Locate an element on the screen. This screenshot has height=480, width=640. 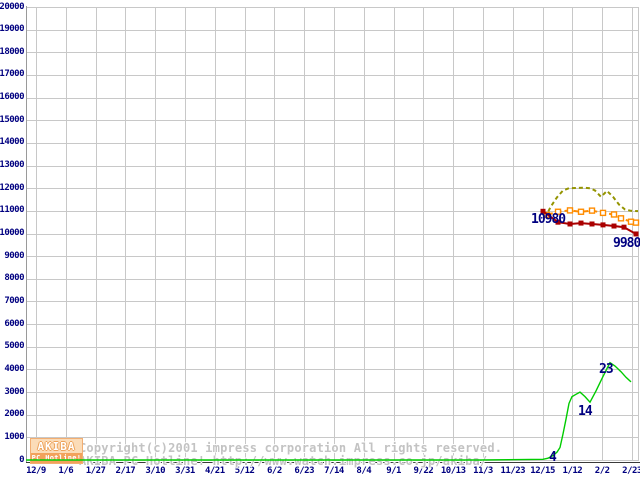
x-axis-label: 6/2 is located at coordinates (274, 471).